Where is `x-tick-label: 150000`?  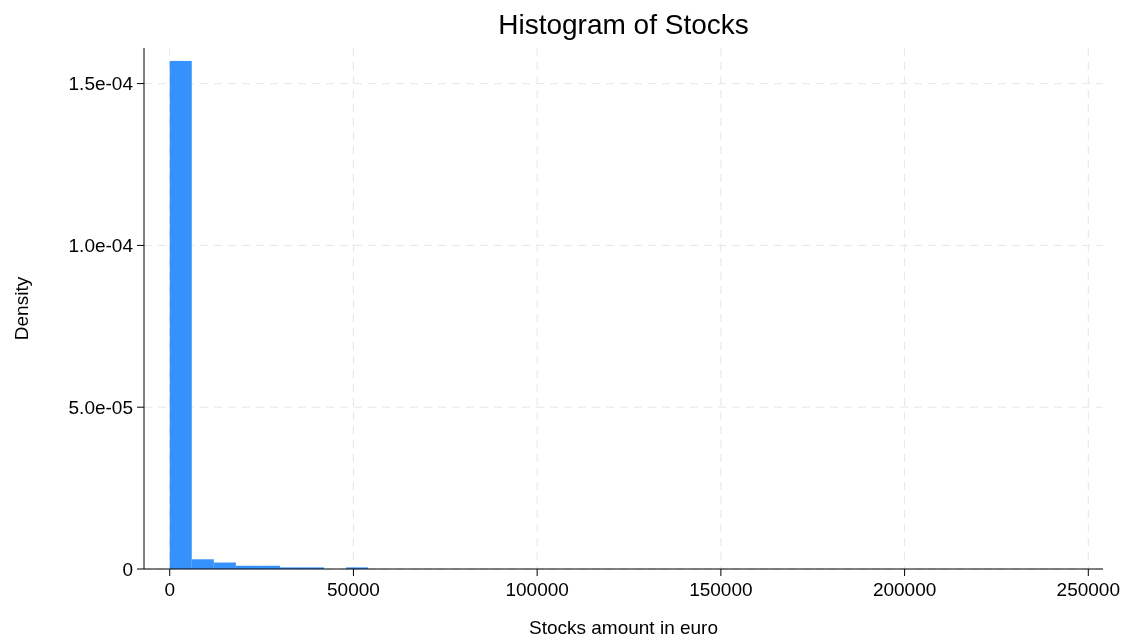
x-tick-label: 150000 is located at coordinates (721, 589).